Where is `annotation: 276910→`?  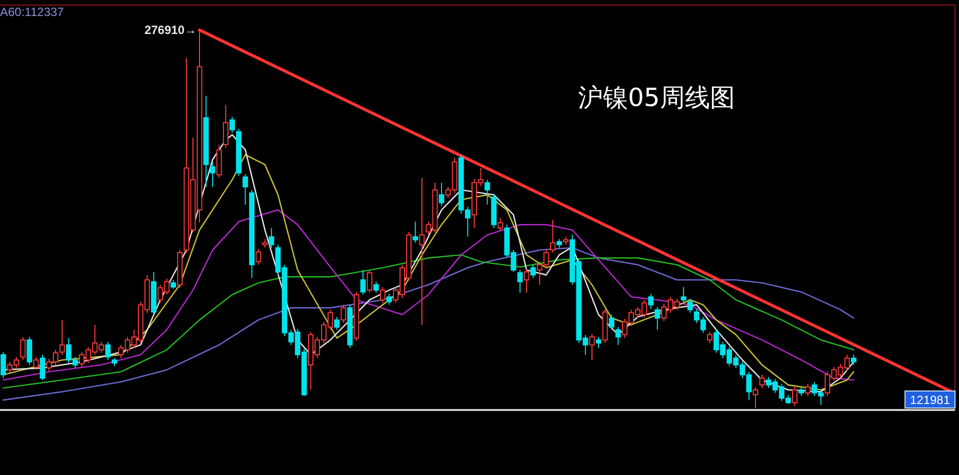 annotation: 276910→ is located at coordinates (170, 30).